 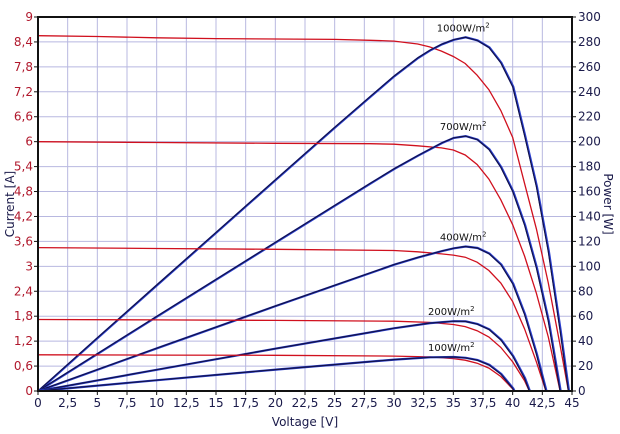 What do you see at coordinates (26, 204) in the screenshot?
I see `y-axis-ticks: 0 0,6 1,2 1,8 2,4 3 3,6 4,2 4,8 5,4 6 6,6 7,2 7,8 8,4 9` at bounding box center [26, 204].